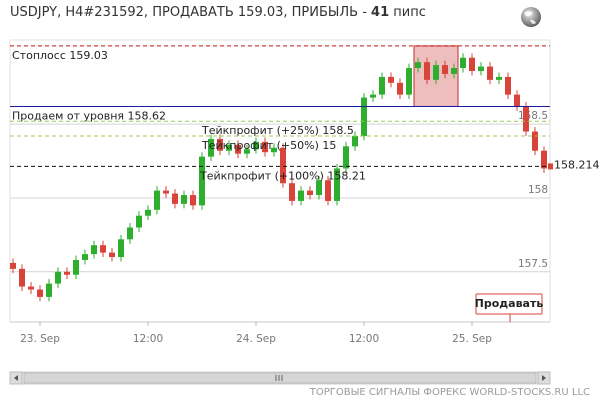 The height and width of the screenshot is (400, 600). Describe the element at coordinates (531, 17) in the screenshot. I see `globe-icon` at that location.